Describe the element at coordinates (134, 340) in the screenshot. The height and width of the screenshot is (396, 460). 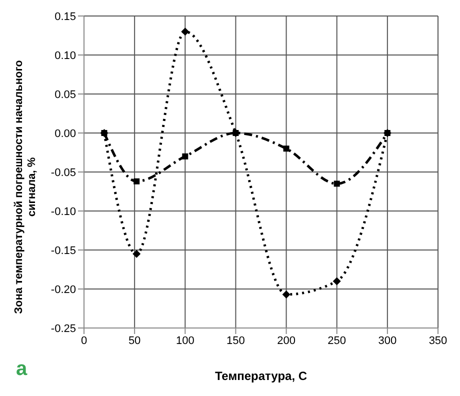
I see `x-tick-label: 50` at that location.